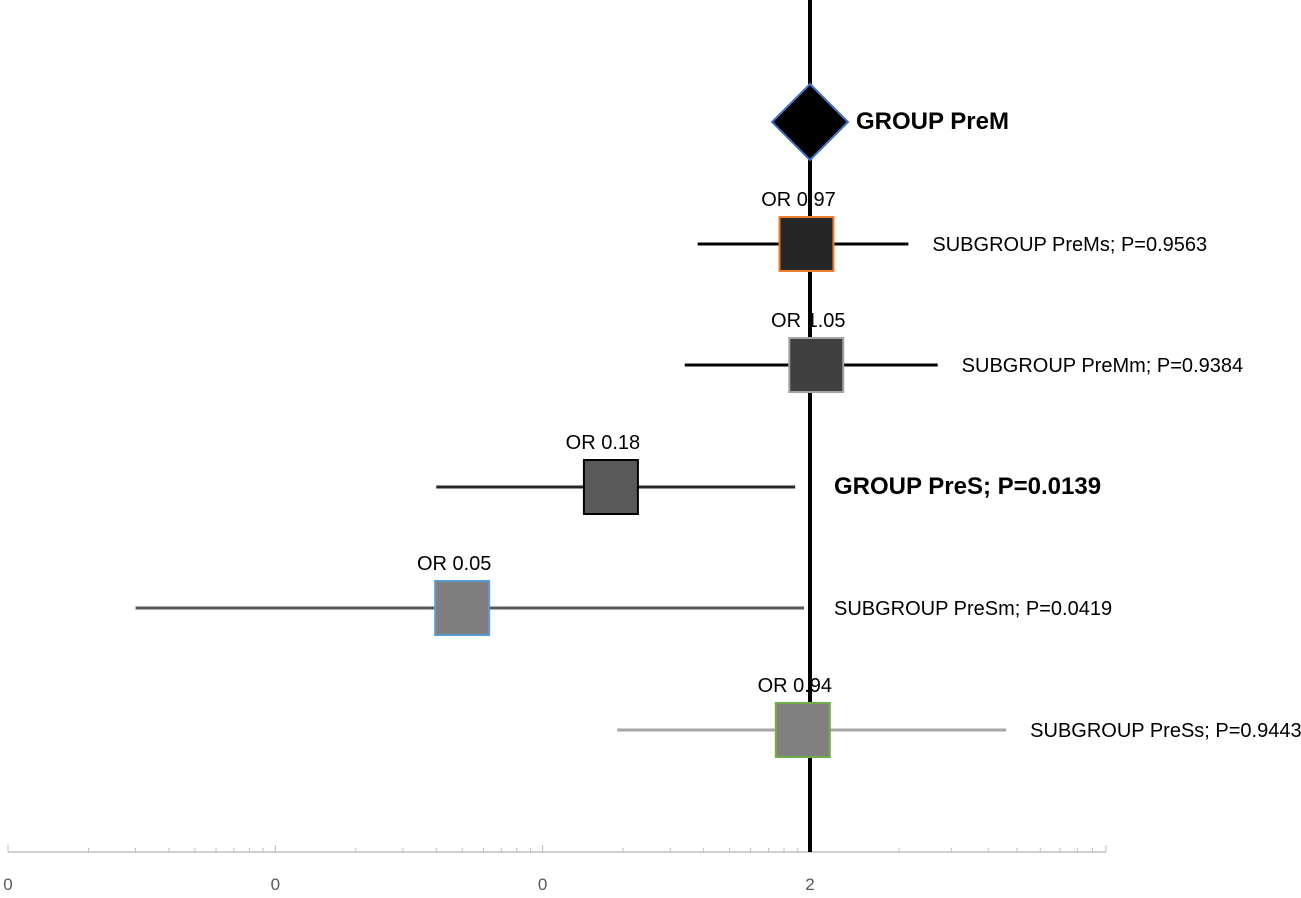 The width and height of the screenshot is (1301, 898). What do you see at coordinates (1165, 731) in the screenshot?
I see `row-label: SUBGROUP PreSs; P=0.9443` at bounding box center [1165, 731].